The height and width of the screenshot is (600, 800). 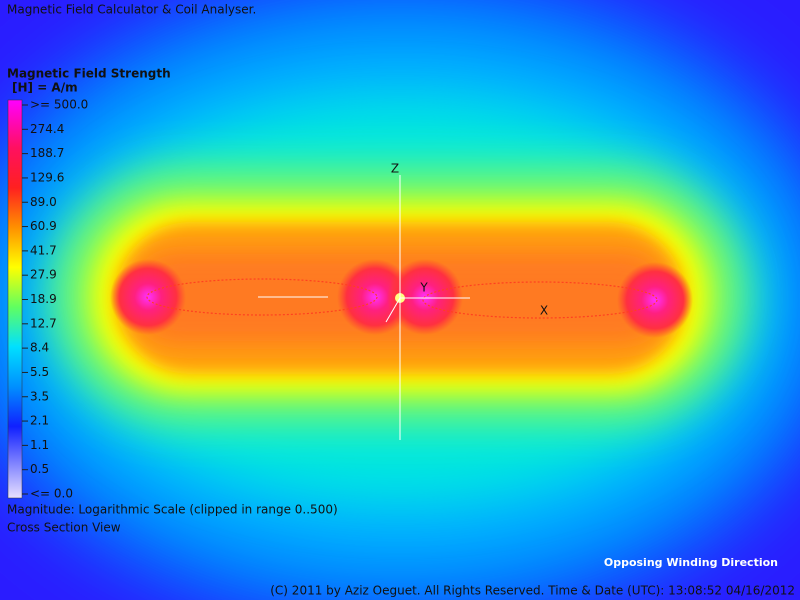 What do you see at coordinates (43, 299) in the screenshot?
I see `legend-label: 18.9` at bounding box center [43, 299].